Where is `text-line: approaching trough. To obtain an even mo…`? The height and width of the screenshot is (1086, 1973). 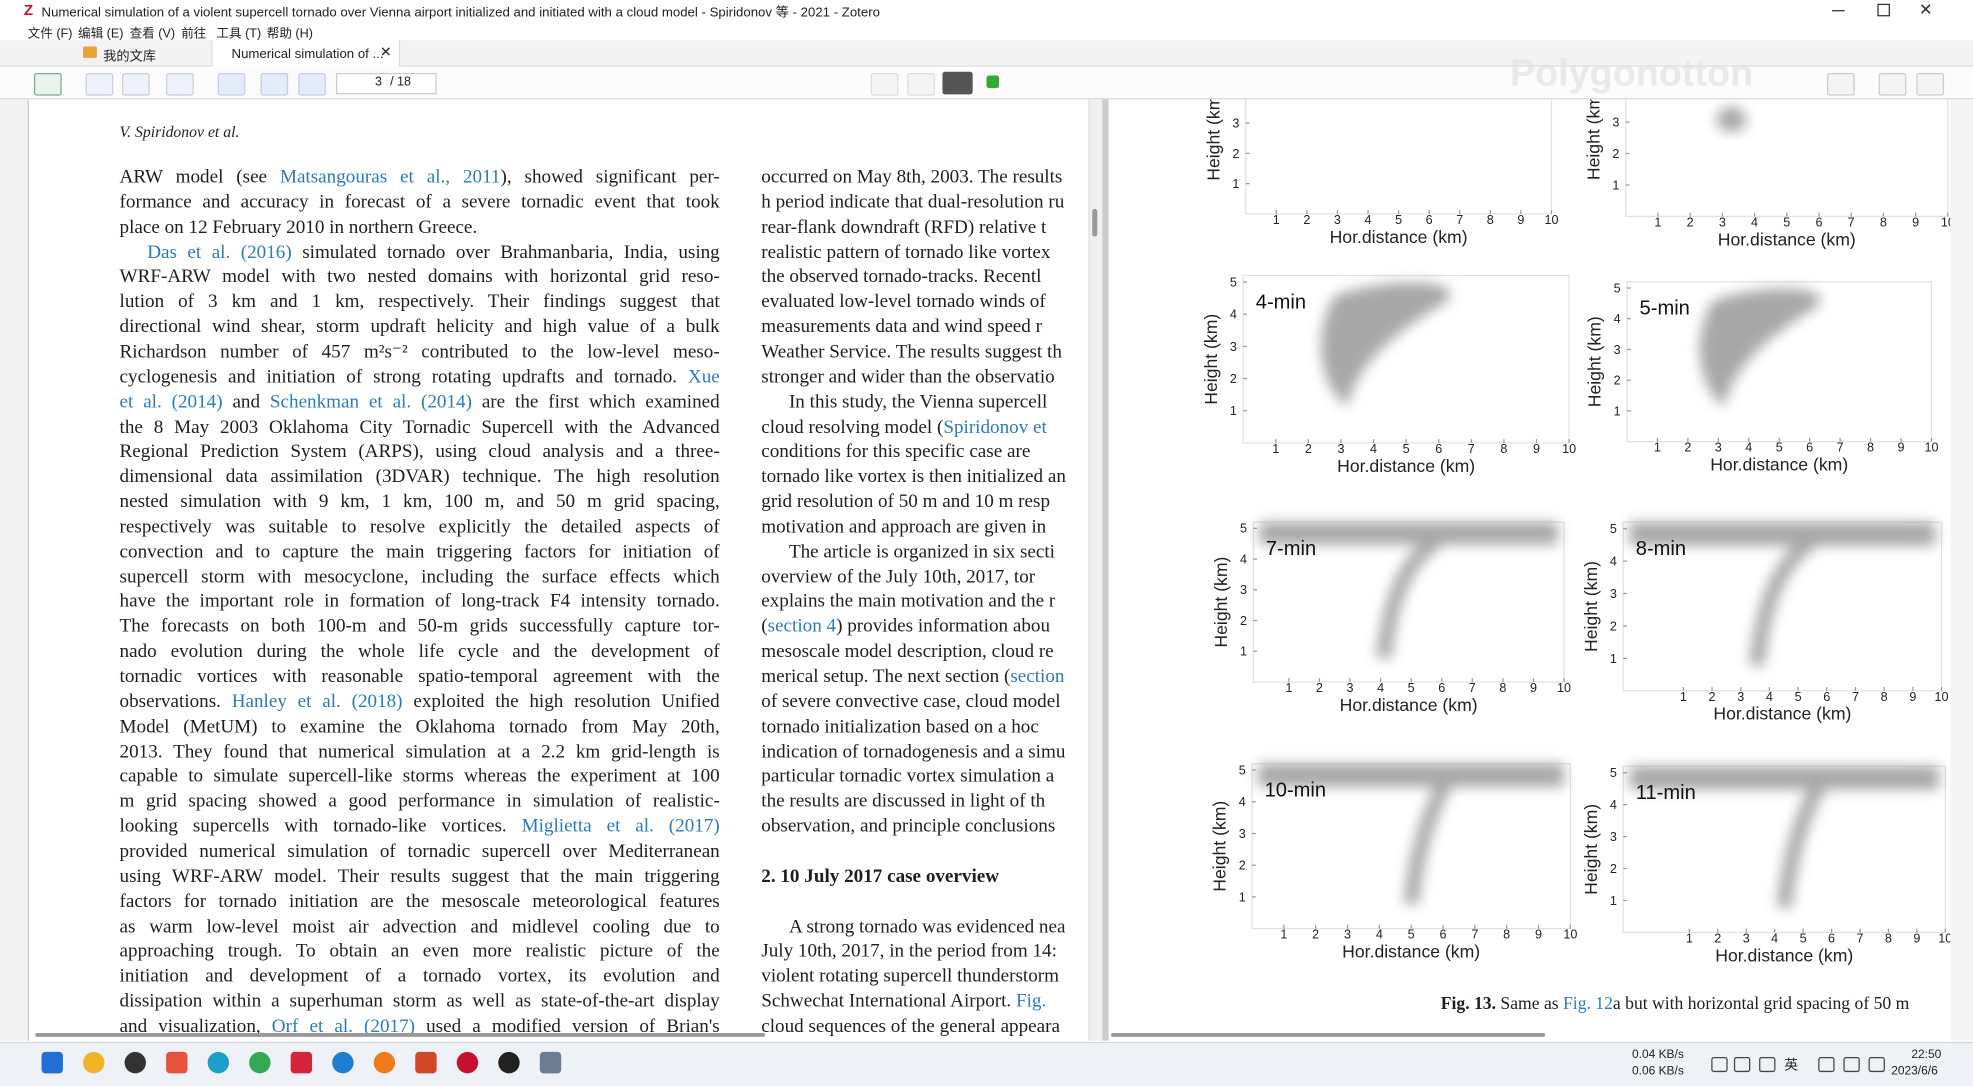
text-line: approaching trough. To obtain an even mo… is located at coordinates (420, 951).